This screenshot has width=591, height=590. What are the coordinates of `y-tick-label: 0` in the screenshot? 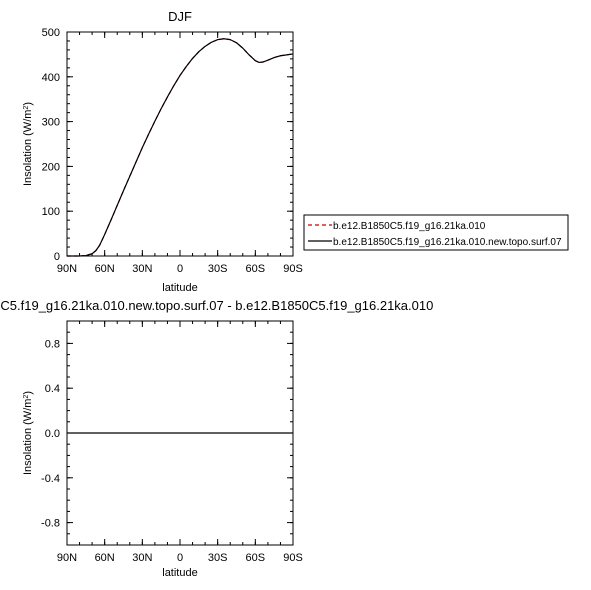 It's located at (57, 257).